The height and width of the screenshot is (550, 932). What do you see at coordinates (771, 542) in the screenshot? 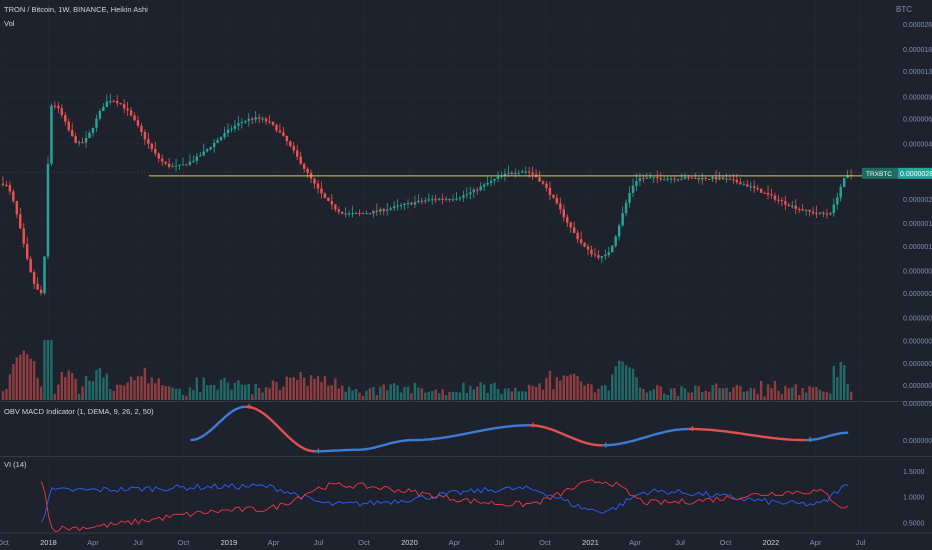
I see `time-tick-label: 2022` at bounding box center [771, 542].